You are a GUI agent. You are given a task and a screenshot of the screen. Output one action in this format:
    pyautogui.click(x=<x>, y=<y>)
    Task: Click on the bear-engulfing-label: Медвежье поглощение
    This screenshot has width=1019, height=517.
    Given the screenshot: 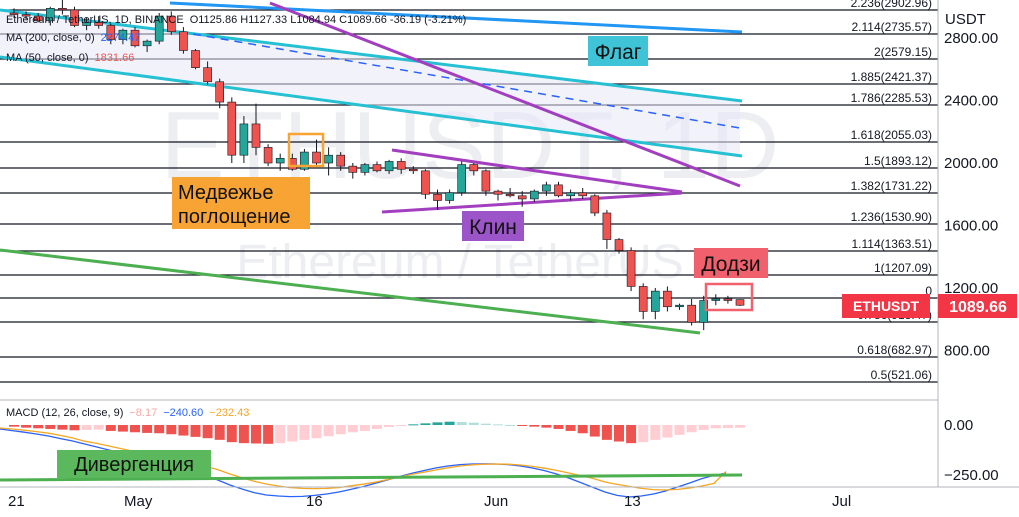 What is the action you would take?
    pyautogui.click(x=241, y=203)
    